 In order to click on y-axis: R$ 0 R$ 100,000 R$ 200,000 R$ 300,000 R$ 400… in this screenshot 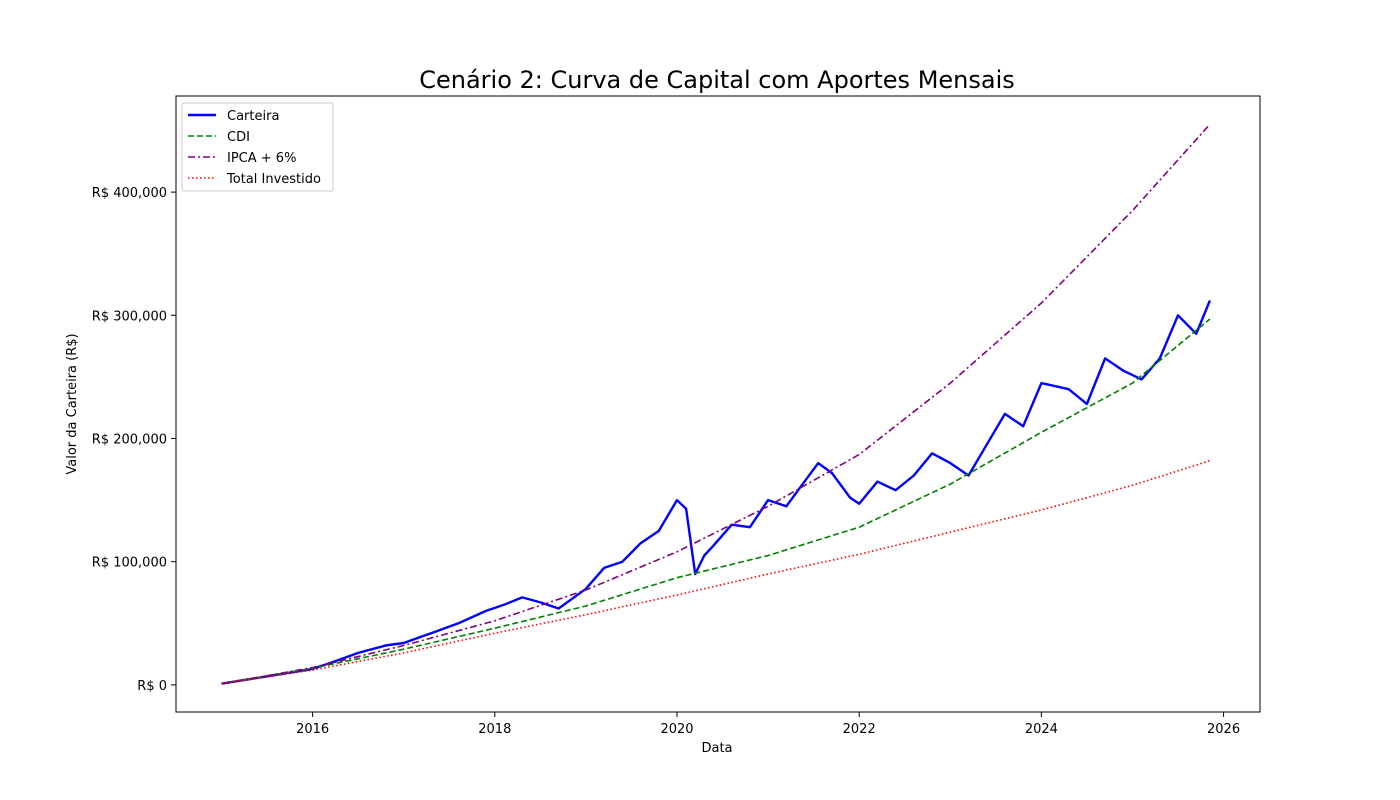, I will do `click(134, 440)`.